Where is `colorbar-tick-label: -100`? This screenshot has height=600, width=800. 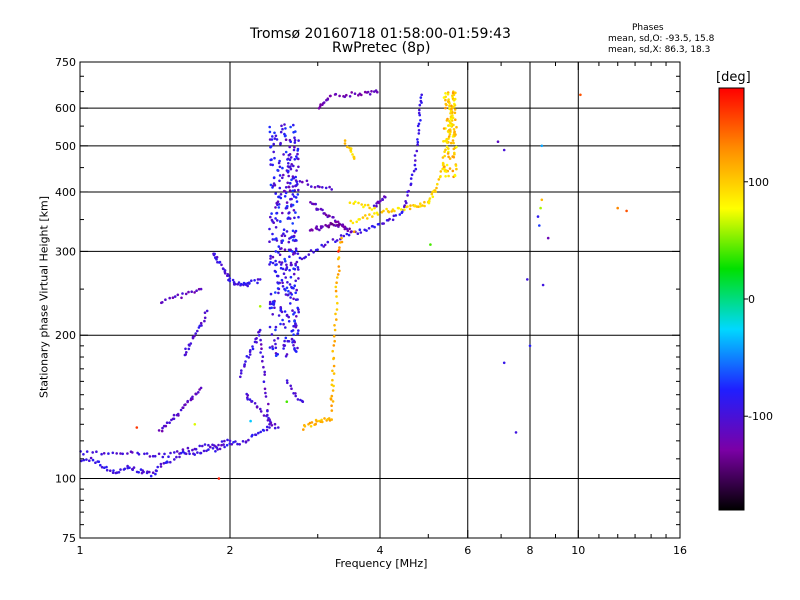
colorbar-tick-label: -100 is located at coordinates (760, 416).